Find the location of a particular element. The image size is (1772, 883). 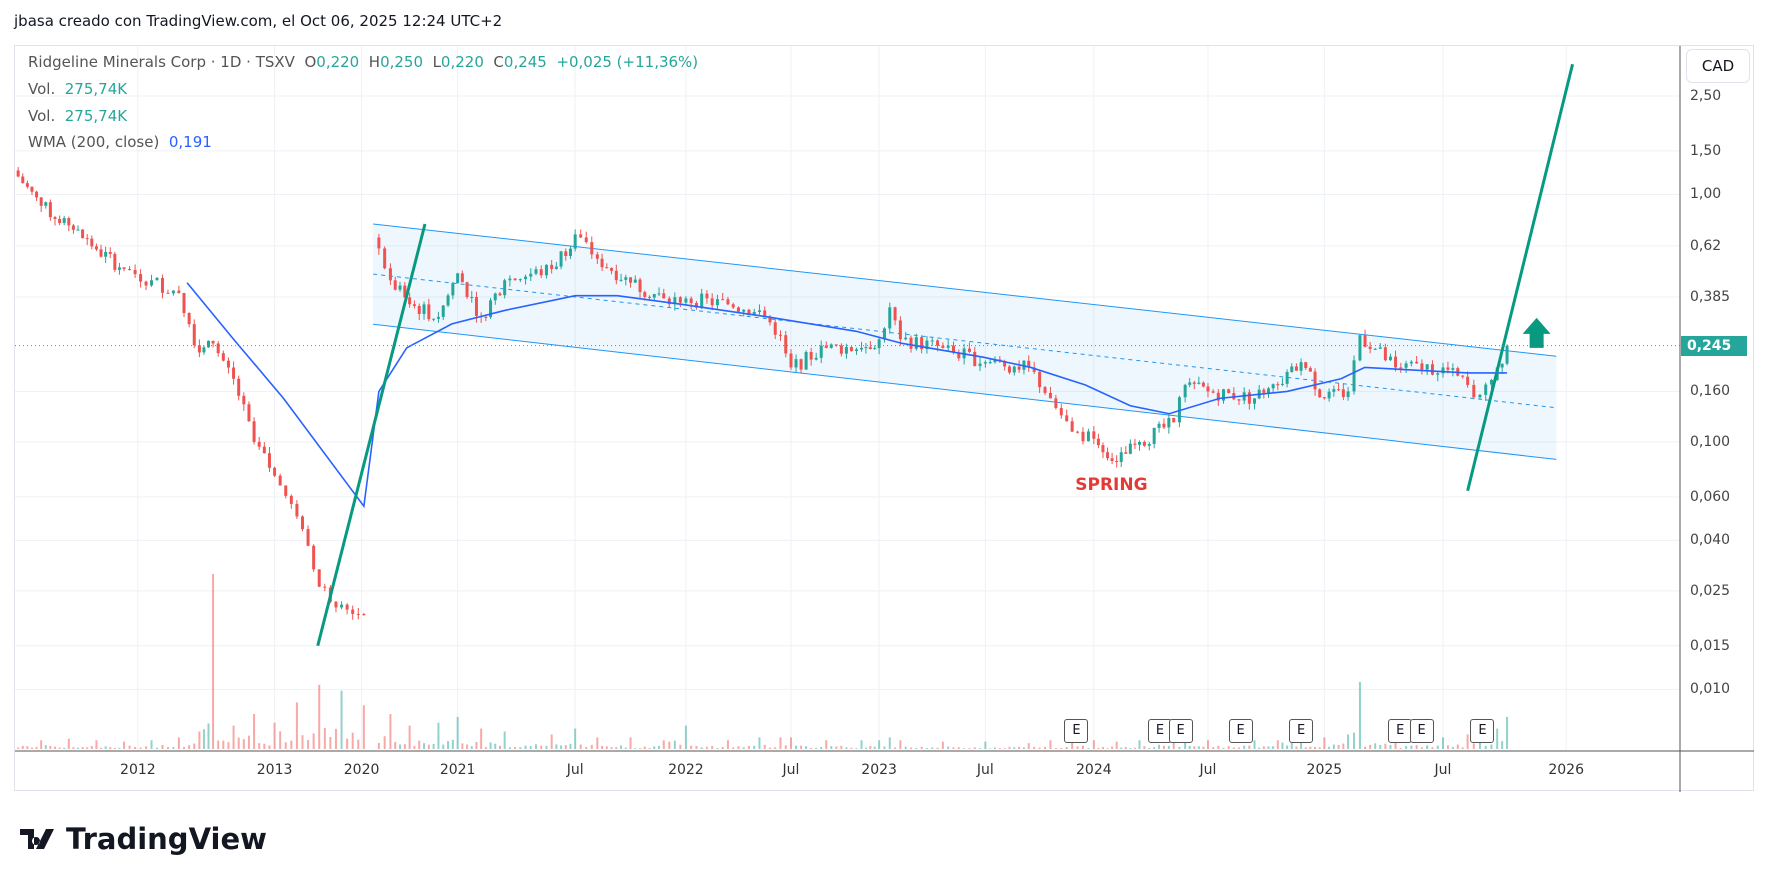

currency-button: CAD is located at coordinates (1718, 66).